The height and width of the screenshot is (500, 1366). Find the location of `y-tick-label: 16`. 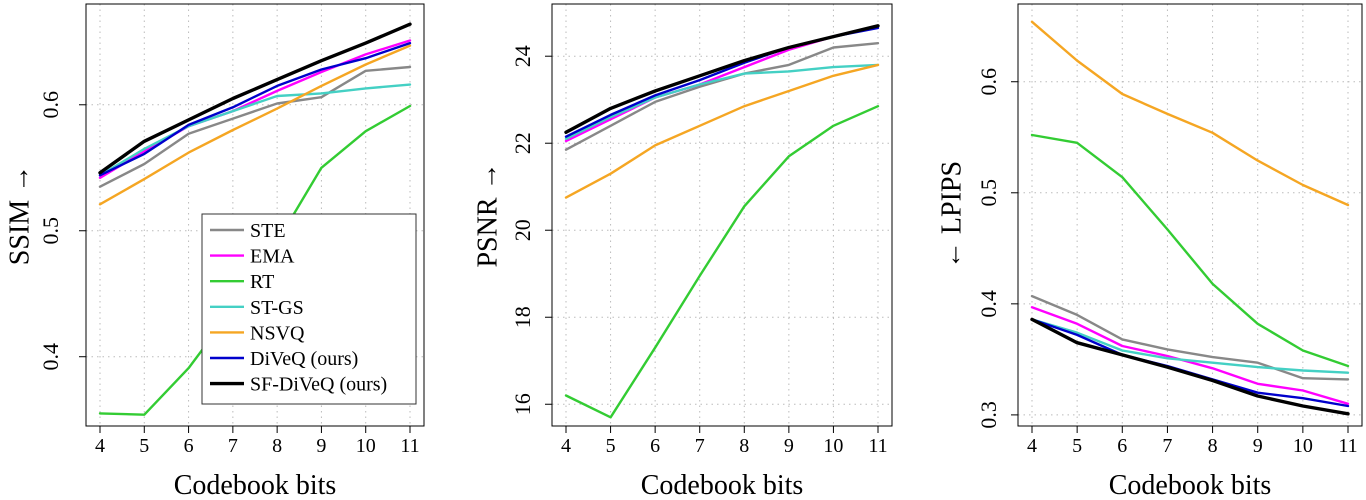

y-tick-label: 16 is located at coordinates (522, 404).